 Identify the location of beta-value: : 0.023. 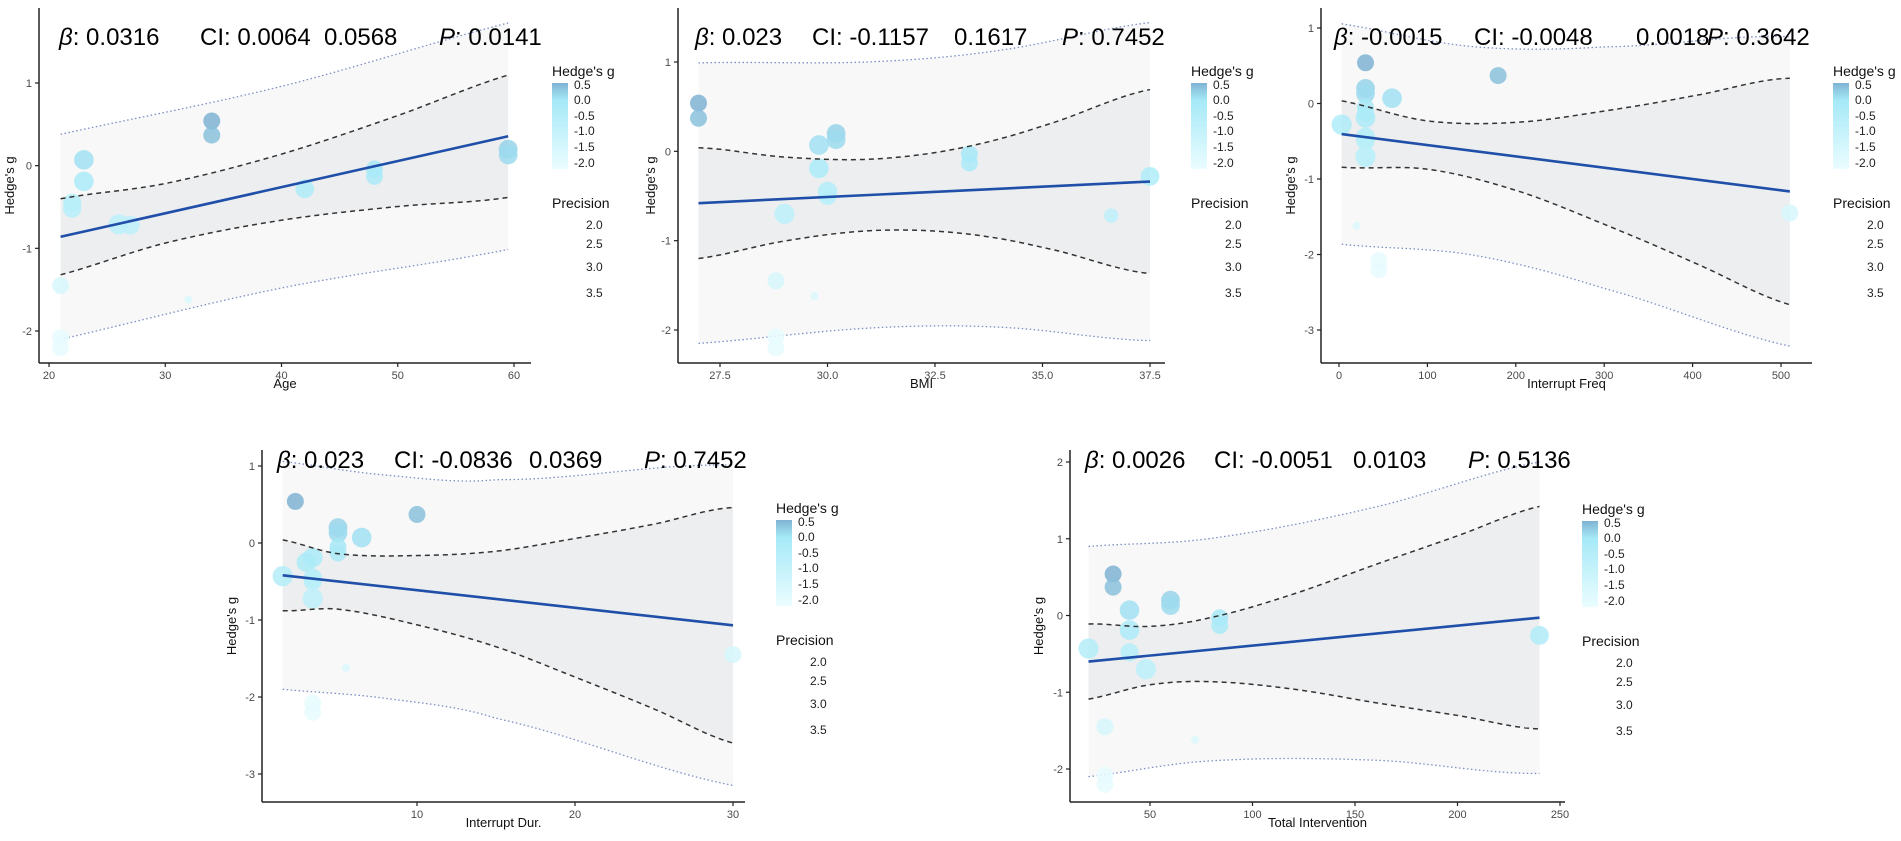
(745, 37).